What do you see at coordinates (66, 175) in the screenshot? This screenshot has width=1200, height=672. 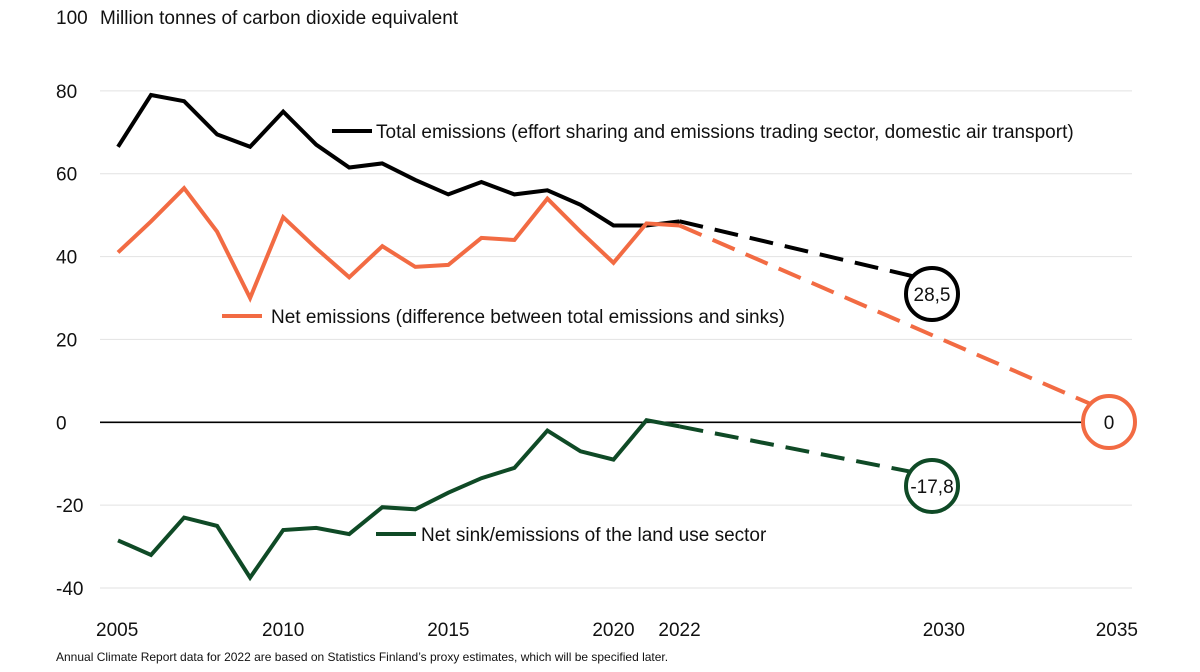 I see `y-tick-label: 60` at bounding box center [66, 175].